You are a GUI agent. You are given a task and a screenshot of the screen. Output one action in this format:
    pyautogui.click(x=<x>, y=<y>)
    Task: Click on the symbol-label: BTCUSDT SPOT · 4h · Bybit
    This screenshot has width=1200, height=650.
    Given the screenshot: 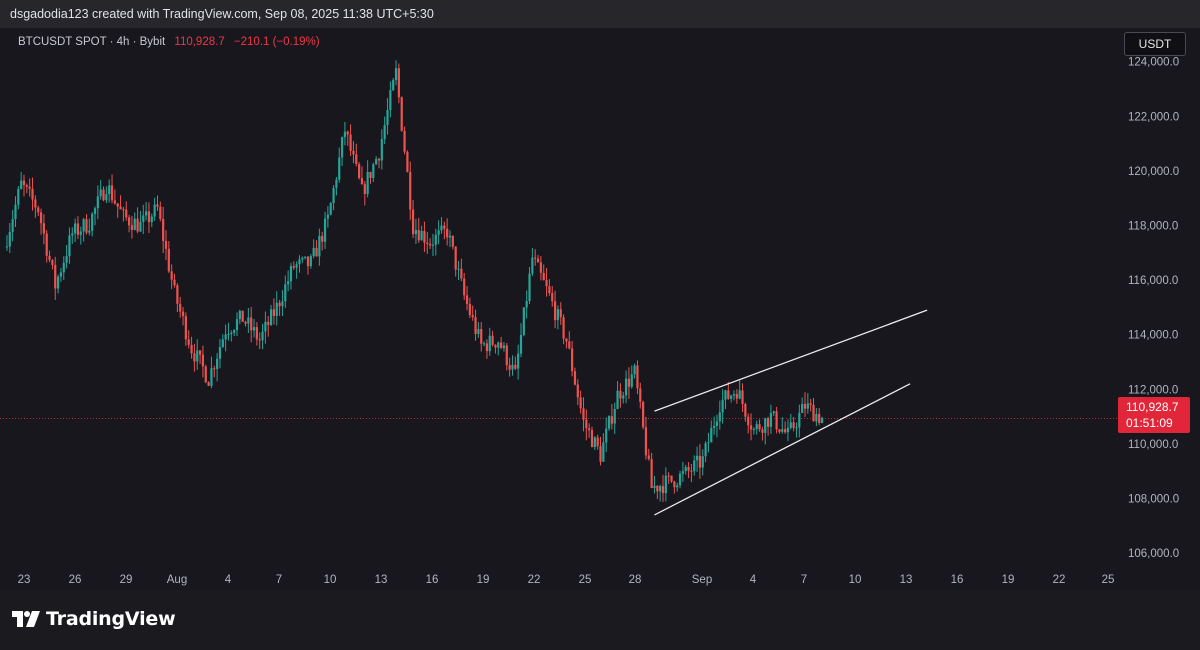 What is the action you would take?
    pyautogui.click(x=92, y=42)
    